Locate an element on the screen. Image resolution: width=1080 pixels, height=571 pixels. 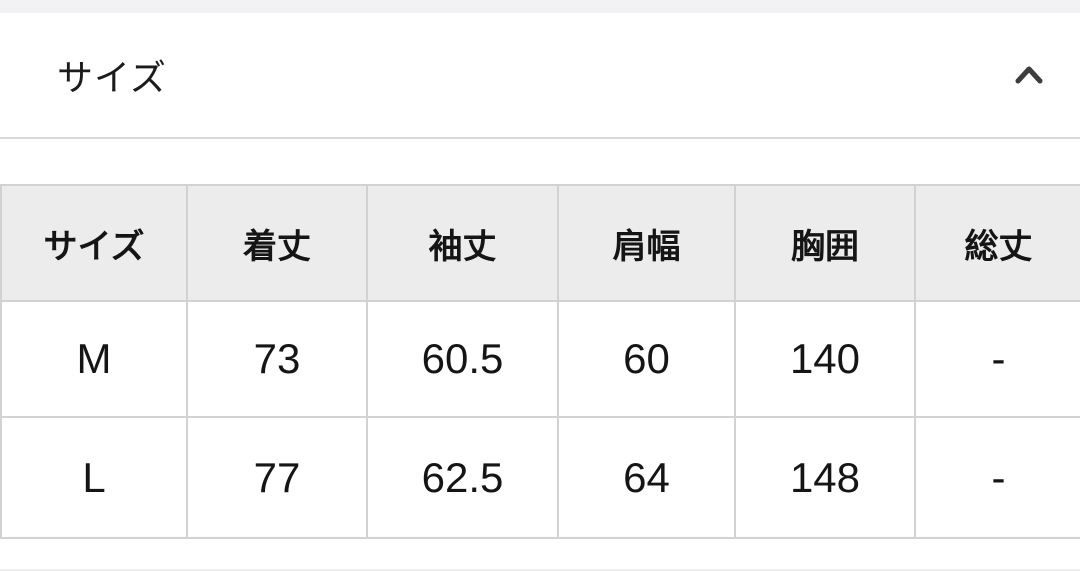
col-header-total-length: 総丈 is located at coordinates (997, 243).